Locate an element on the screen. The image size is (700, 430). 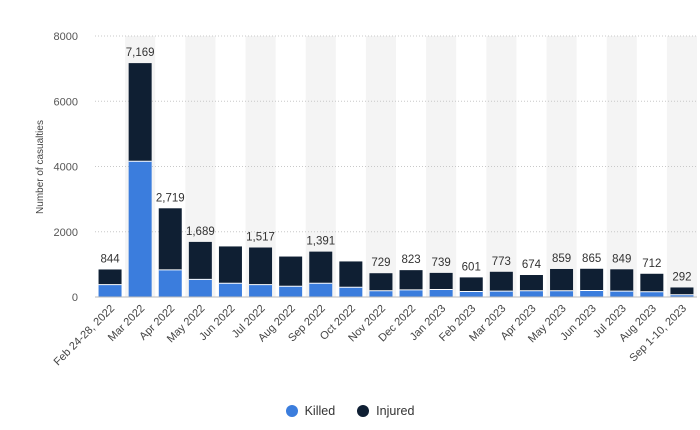
legend: Killed Injured is located at coordinates (350, 411).